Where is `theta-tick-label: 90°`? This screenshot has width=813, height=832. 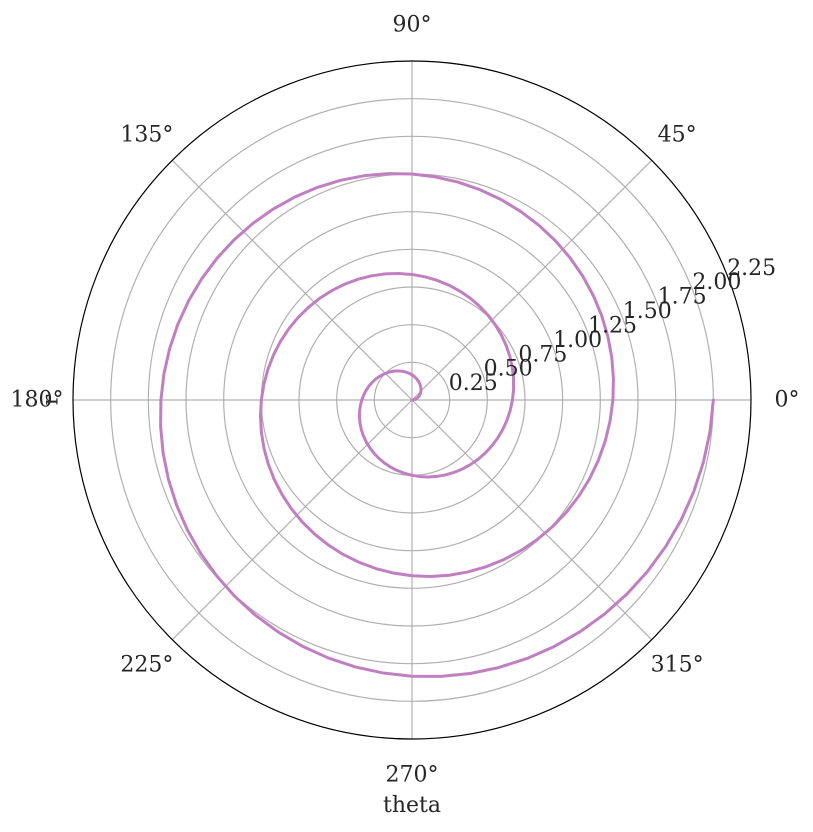
theta-tick-label: 90° is located at coordinates (412, 25).